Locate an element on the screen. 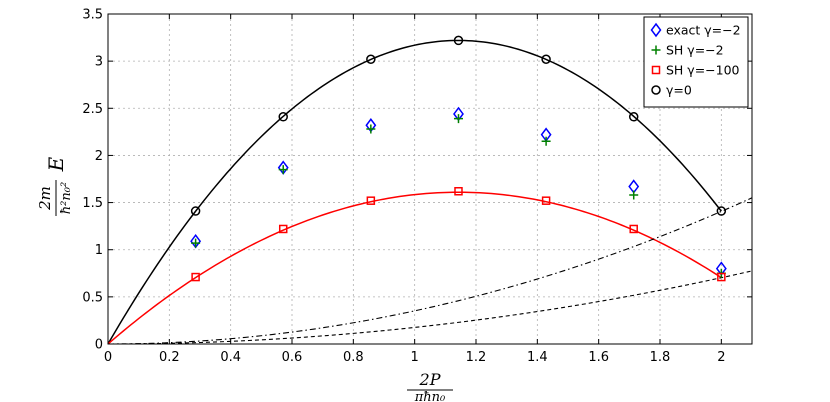 Image resolution: width=830 pixels, height=402 pixels. legend-label: SH γ=−100 is located at coordinates (703, 70).